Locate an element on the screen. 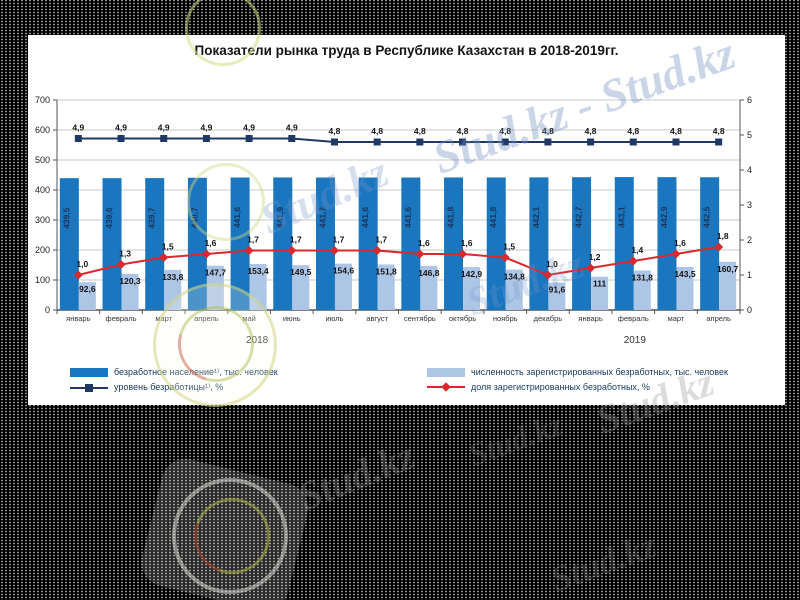  line-value-label: 1,4 is located at coordinates (637, 250).